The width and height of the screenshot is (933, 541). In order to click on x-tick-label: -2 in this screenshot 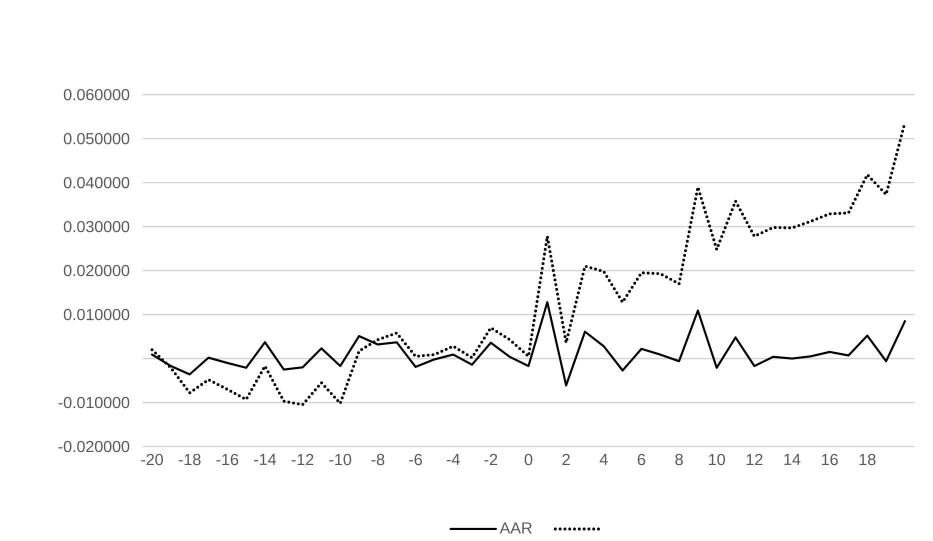, I will do `click(491, 460)`.